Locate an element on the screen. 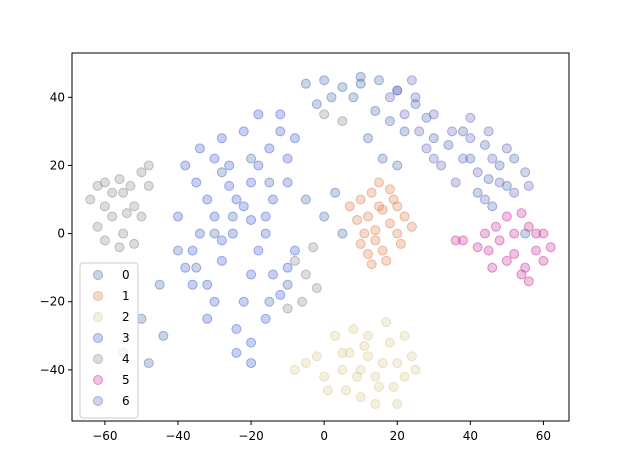  x-tick-label: 20 is located at coordinates (397, 436).